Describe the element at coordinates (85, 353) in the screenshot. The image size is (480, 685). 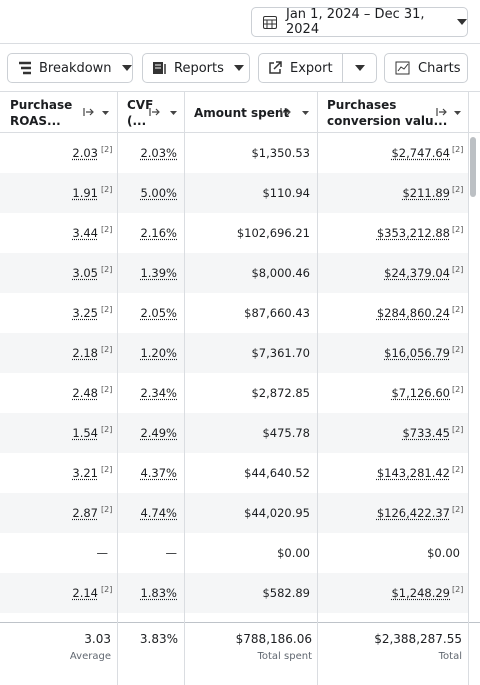
I see `roas-cell: 2.18` at that location.